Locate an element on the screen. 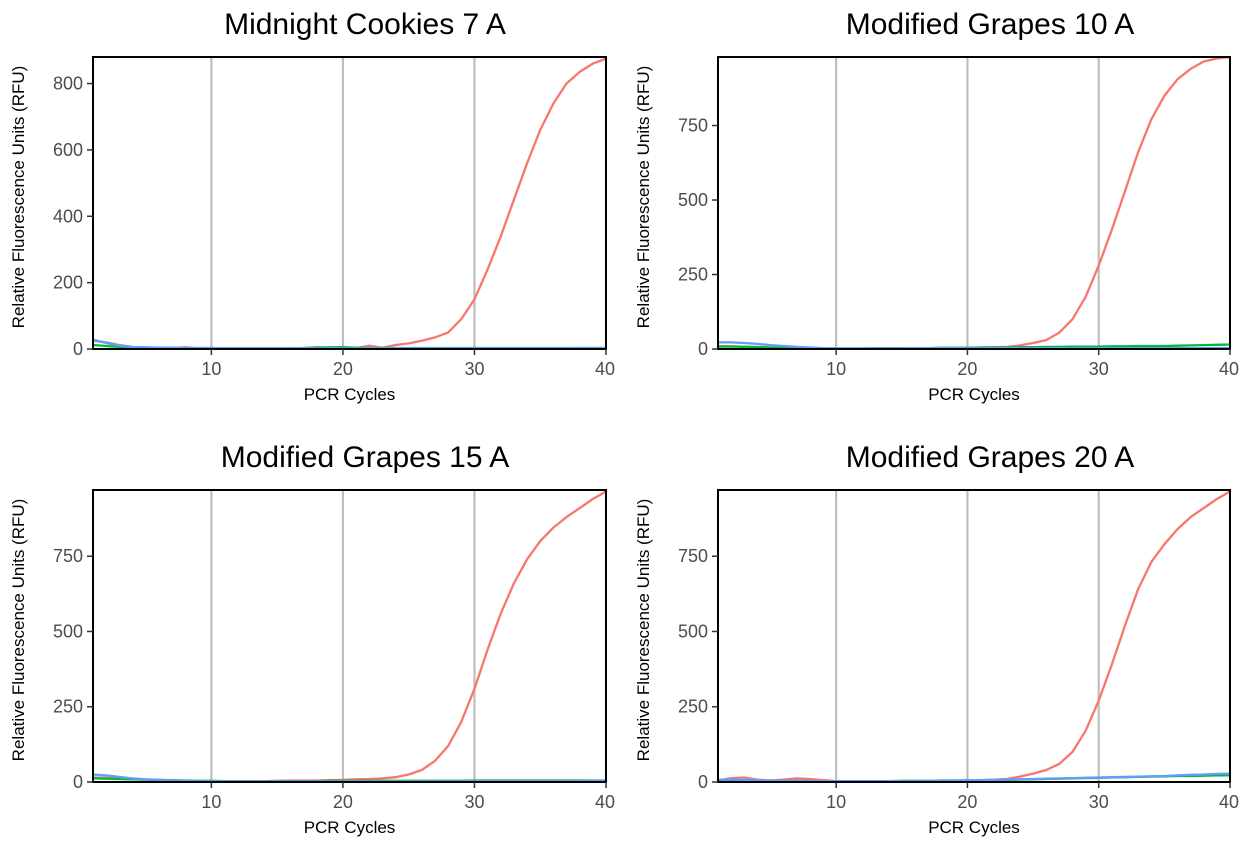  y-tick-label: 800 is located at coordinates (68, 84).